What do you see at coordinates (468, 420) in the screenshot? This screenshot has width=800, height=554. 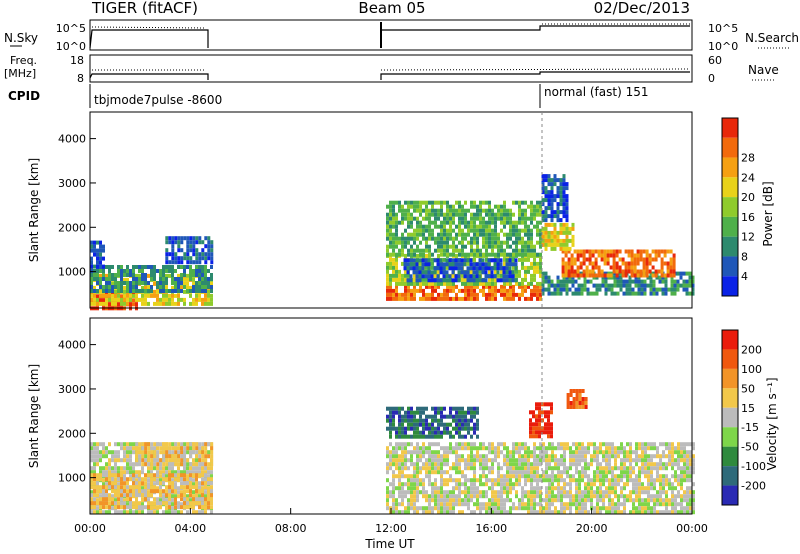 I see `velocity-cell-r3` at bounding box center [468, 420].